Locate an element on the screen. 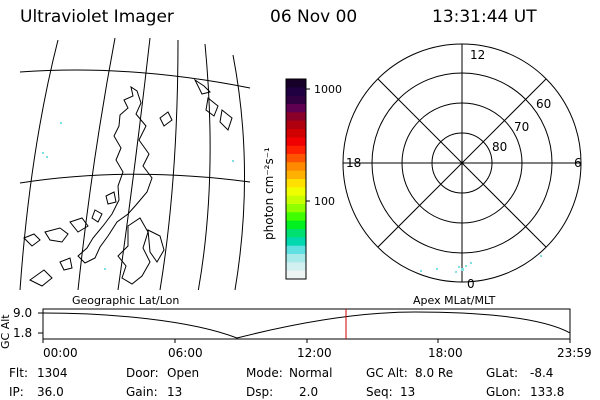  time-tick-0000: 00:00 is located at coordinates (60, 353).